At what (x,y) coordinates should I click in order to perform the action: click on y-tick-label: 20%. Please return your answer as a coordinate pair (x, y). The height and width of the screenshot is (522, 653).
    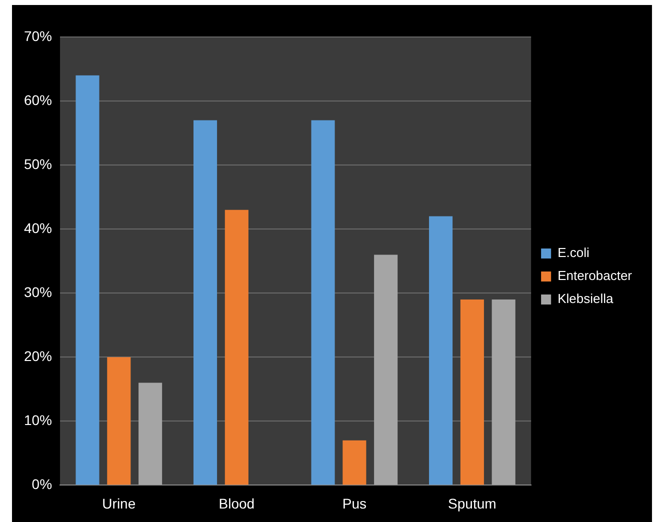
    Looking at the image, I should click on (38, 356).